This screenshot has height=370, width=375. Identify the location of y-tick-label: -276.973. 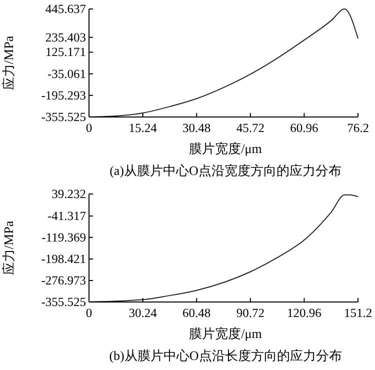
(63, 281).